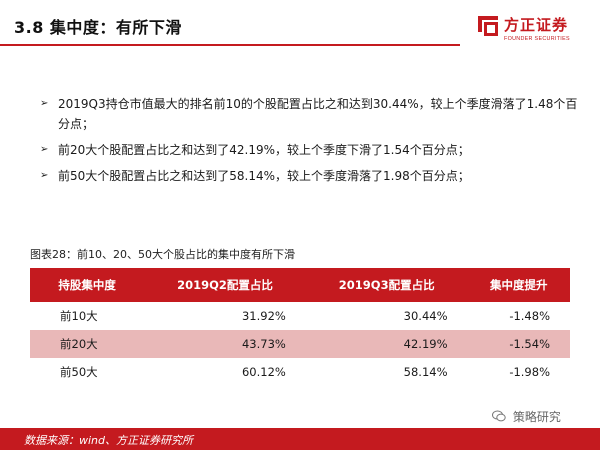 The height and width of the screenshot is (450, 600). Describe the element at coordinates (79, 316) in the screenshot. I see `table-cell: 前10大` at that location.